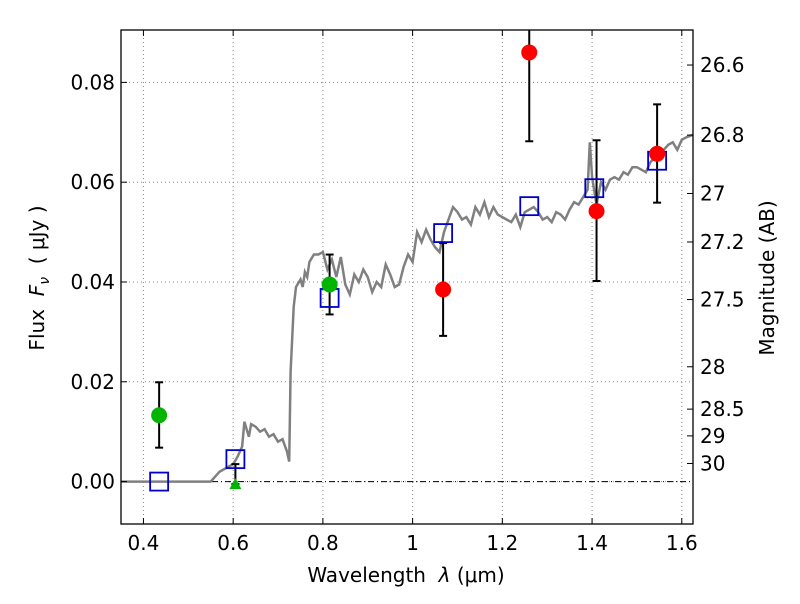  Describe the element at coordinates (722, 242) in the screenshot. I see `magnitude-tick-label: 27.2` at that location.